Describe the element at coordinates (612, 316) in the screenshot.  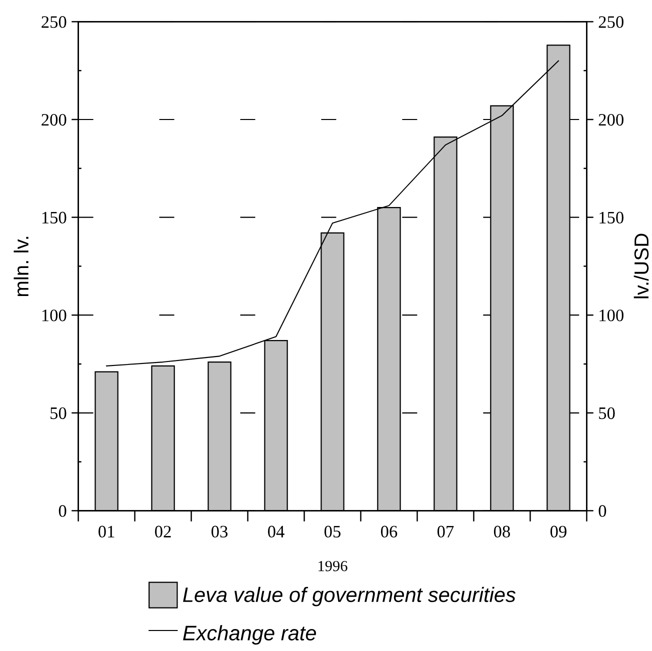
I see `y2-tick-label: 100` at that location.